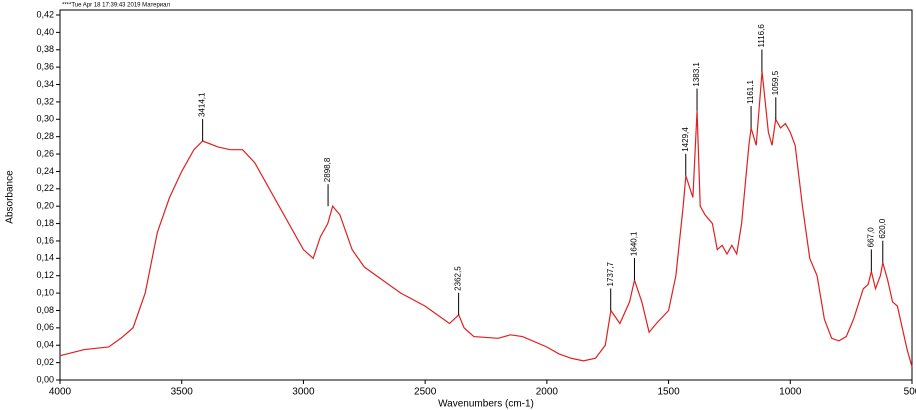 Image resolution: width=916 pixels, height=410 pixels. I want to click on y-tick-label: 0,28, so click(45, 136).